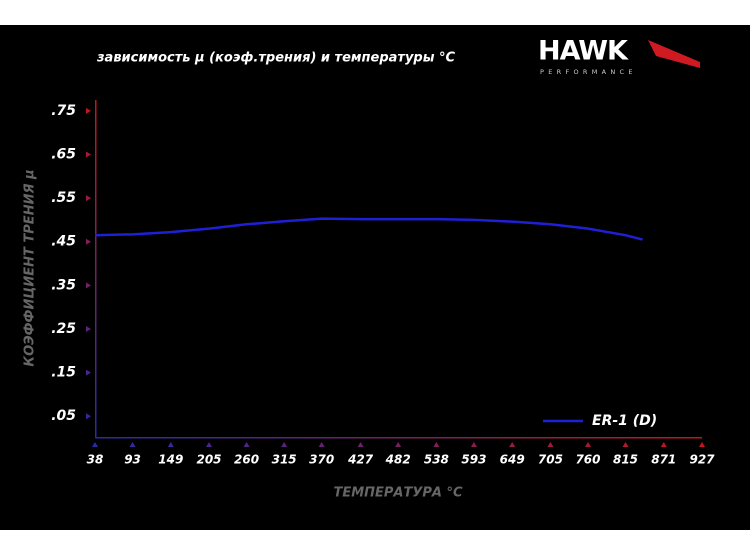 The height and width of the screenshot is (554, 750). Describe the element at coordinates (96, 269) in the screenshot. I see `y-axis` at that location.